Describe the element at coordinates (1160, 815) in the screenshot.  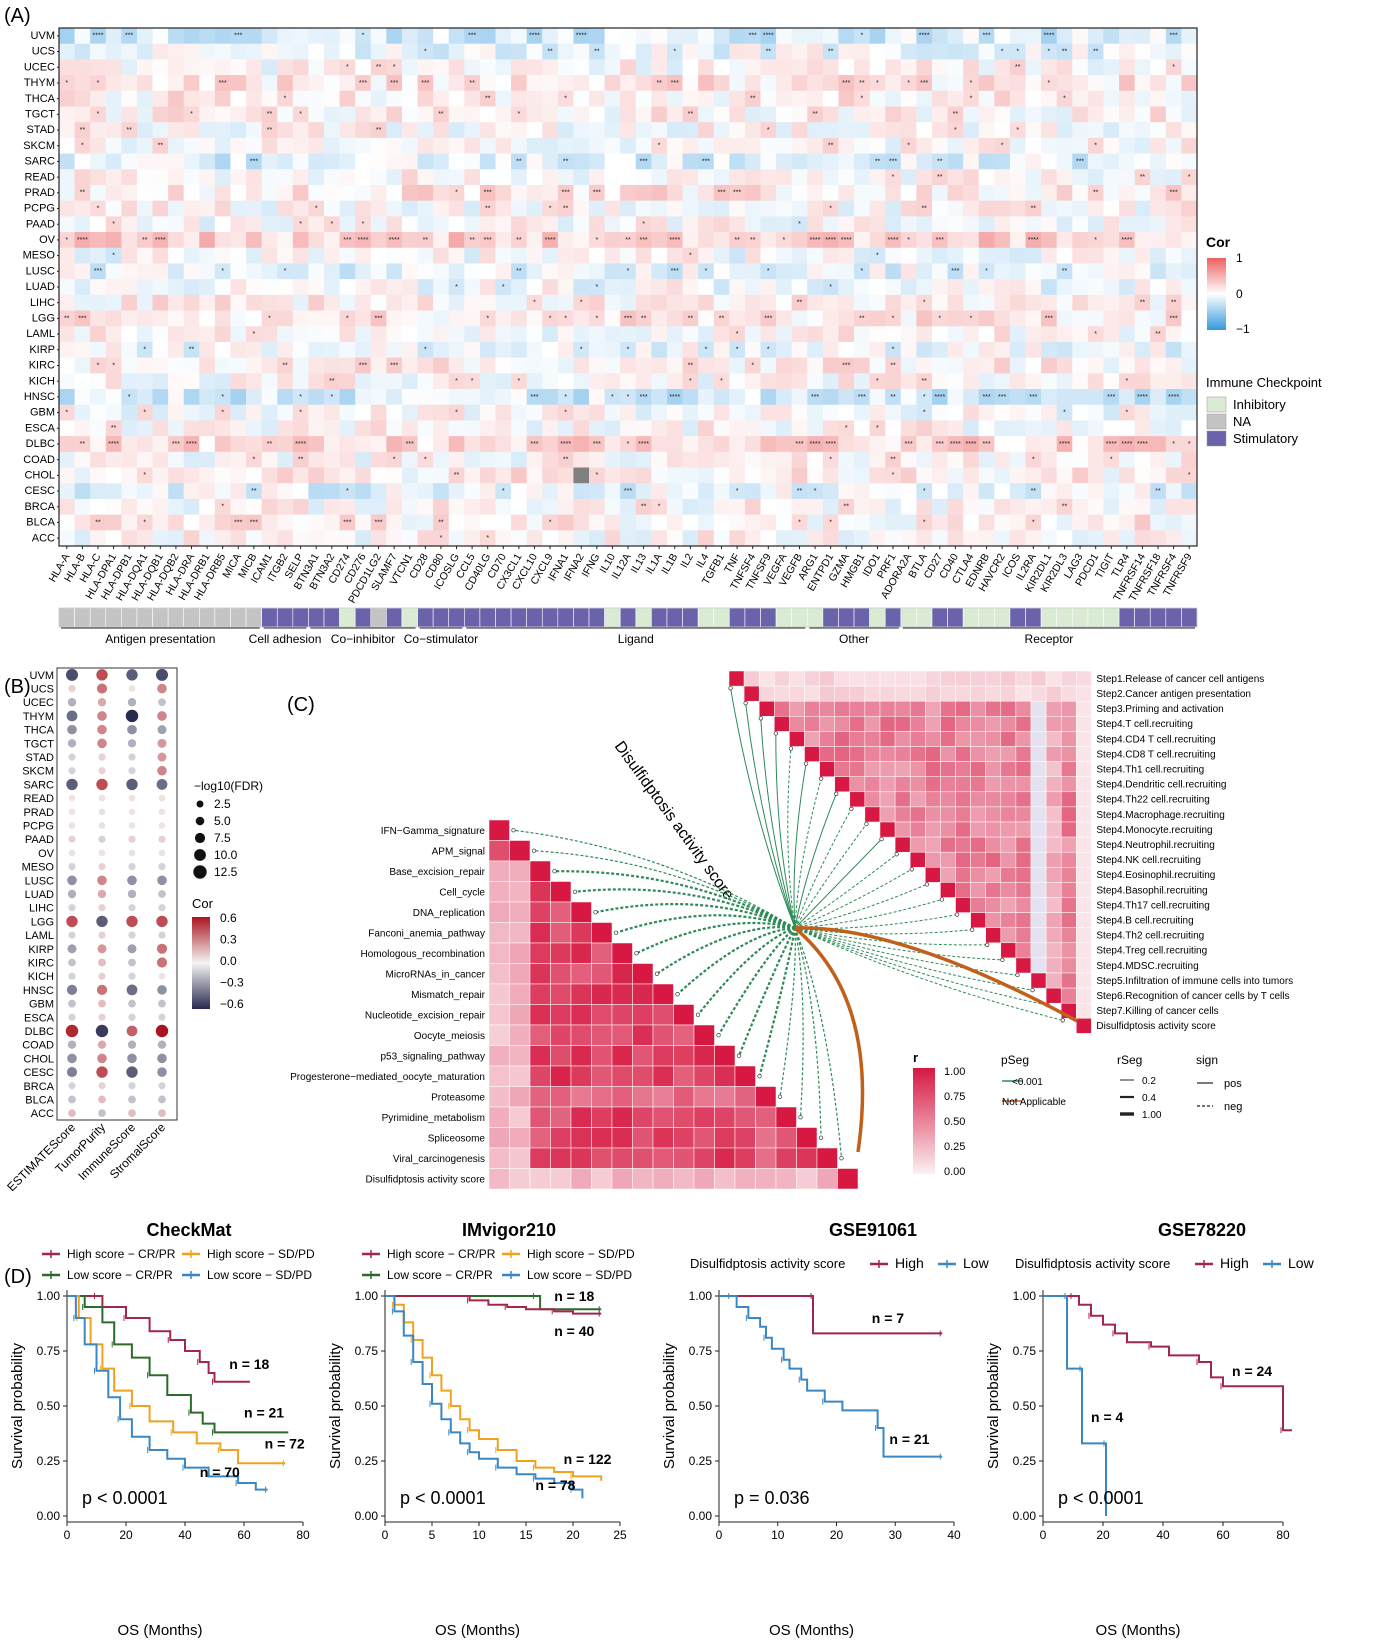
I see `step-label: Step4.Macrophage.recruiting` at that location.